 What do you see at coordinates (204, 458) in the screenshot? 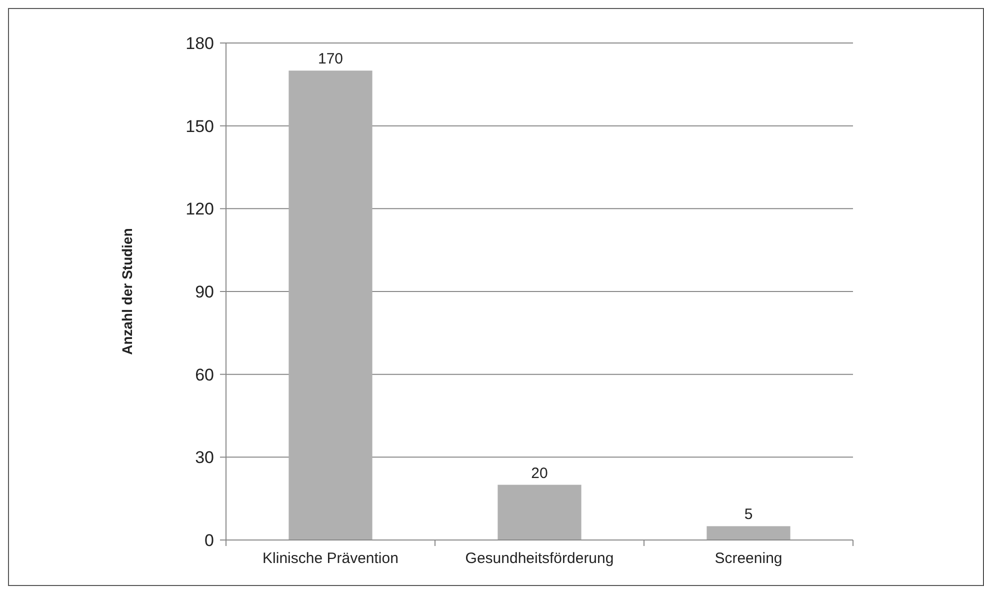
I see `y-tick-label: 30` at bounding box center [204, 458].